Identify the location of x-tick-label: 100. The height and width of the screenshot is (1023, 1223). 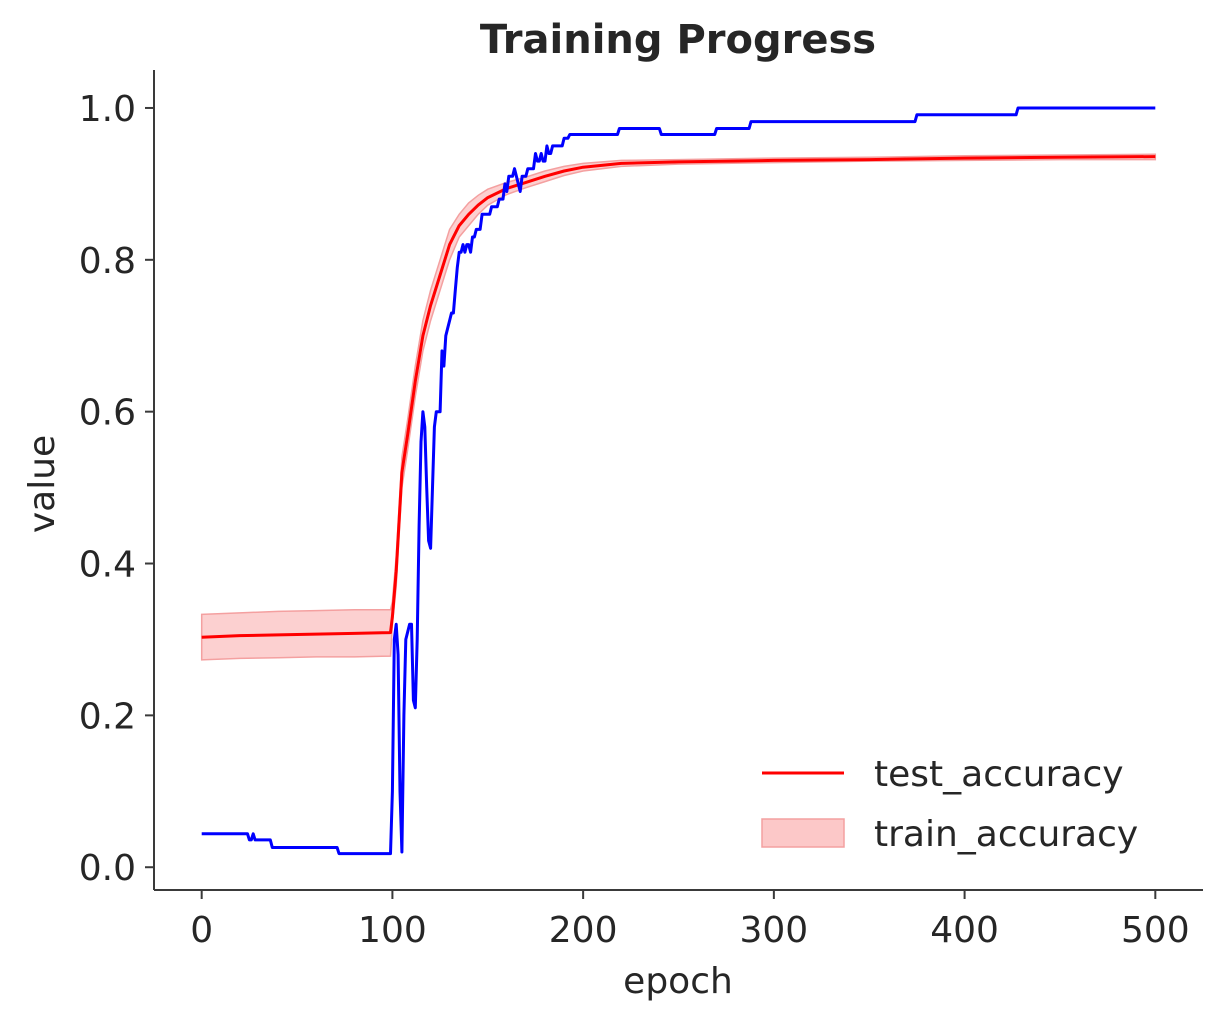
(392, 930).